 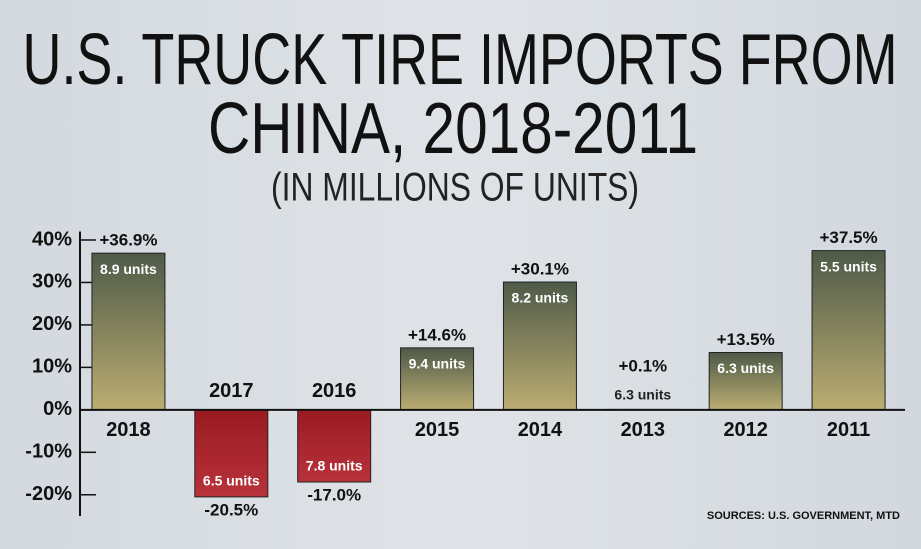 I want to click on category-label: 2018, so click(x=128, y=430).